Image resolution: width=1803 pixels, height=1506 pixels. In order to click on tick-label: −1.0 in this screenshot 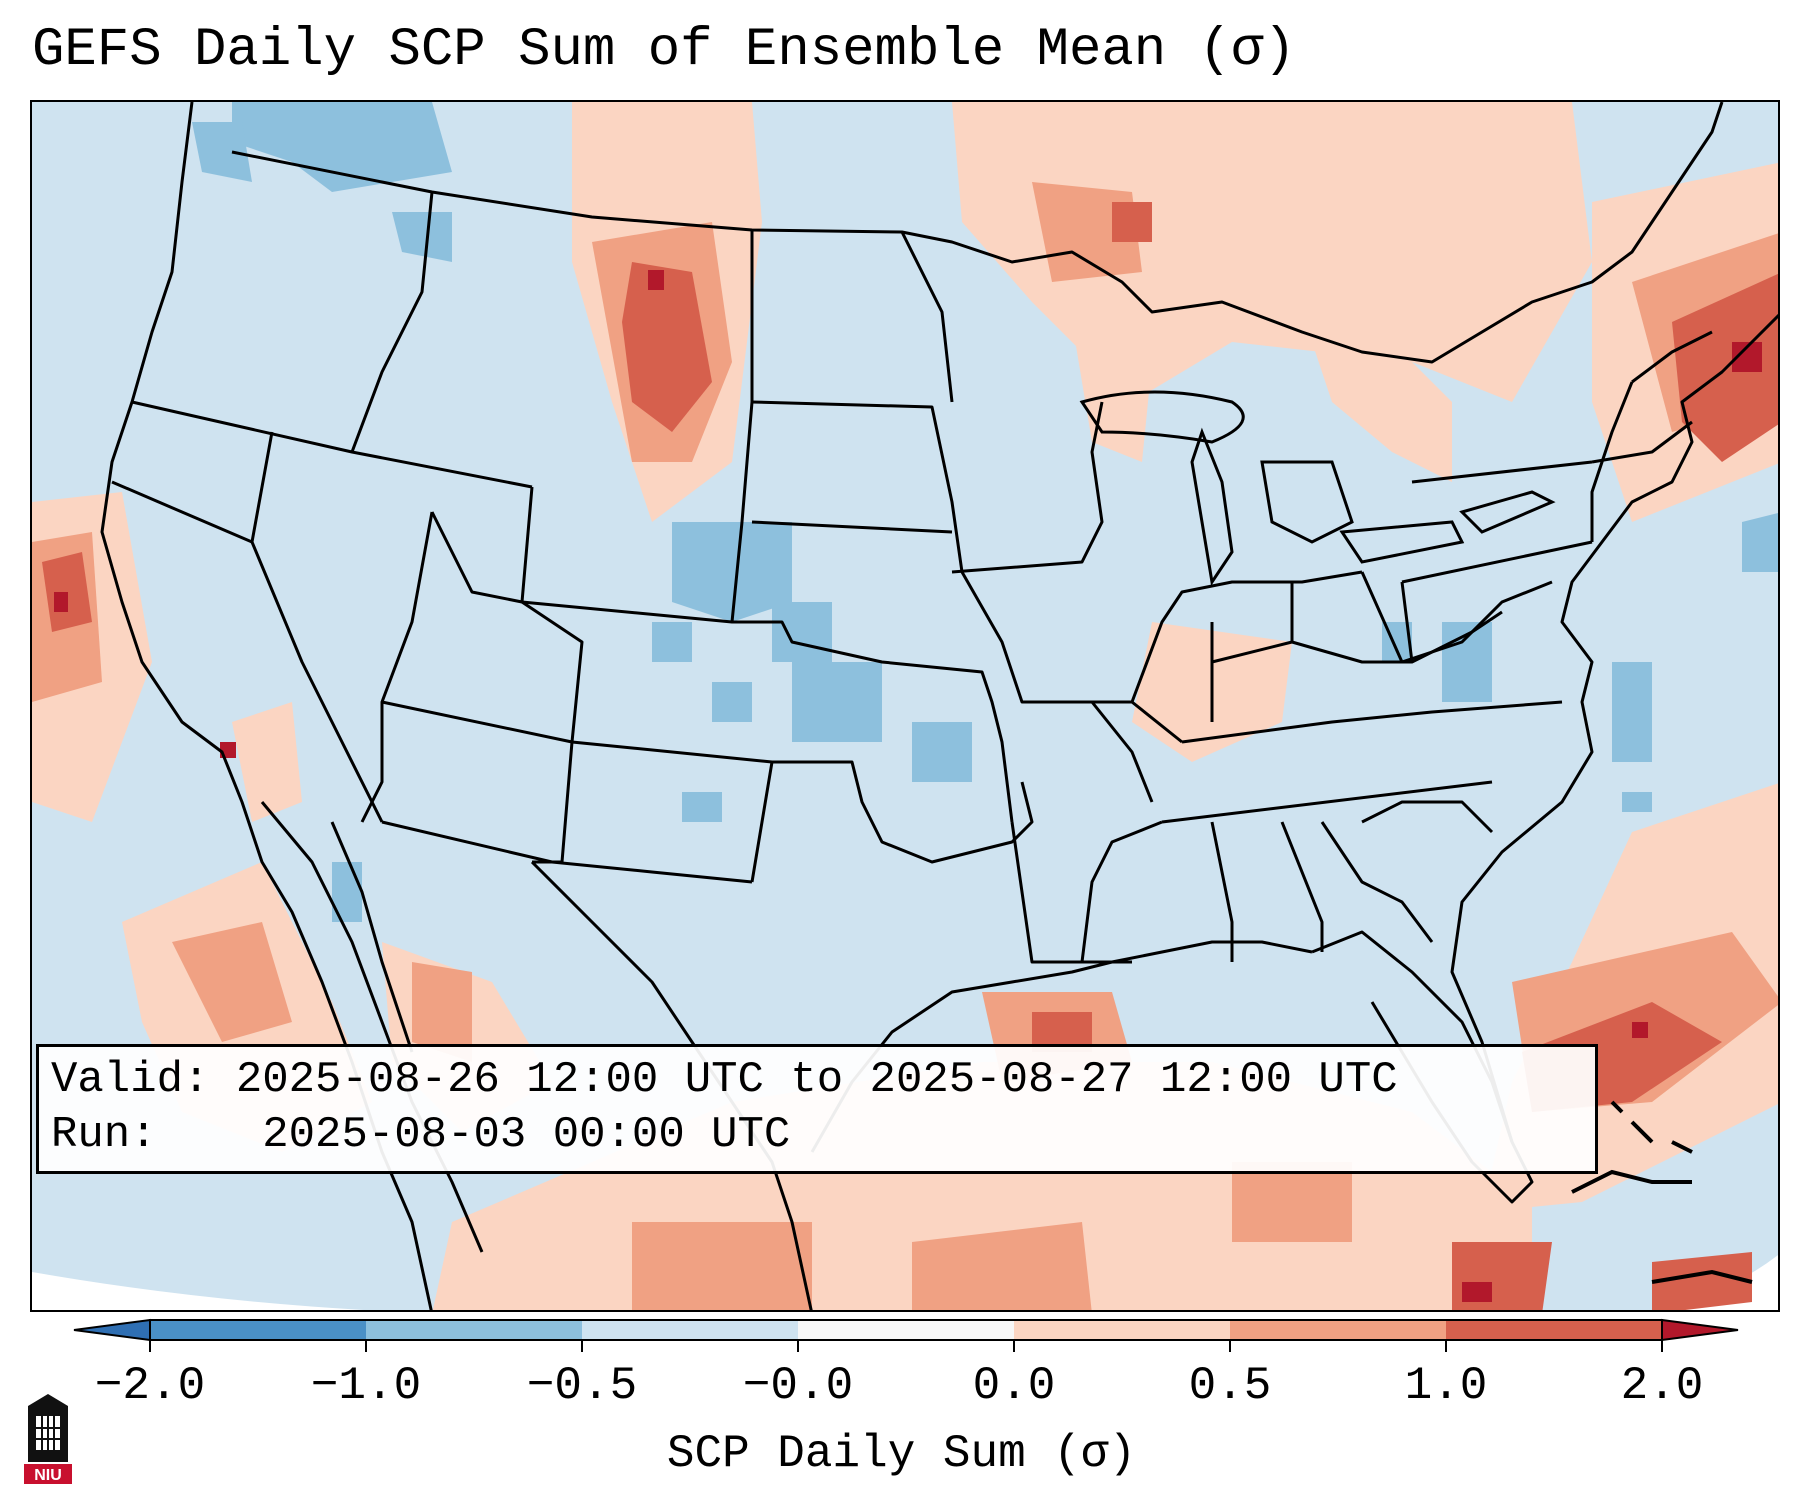, I will do `click(366, 1386)`.